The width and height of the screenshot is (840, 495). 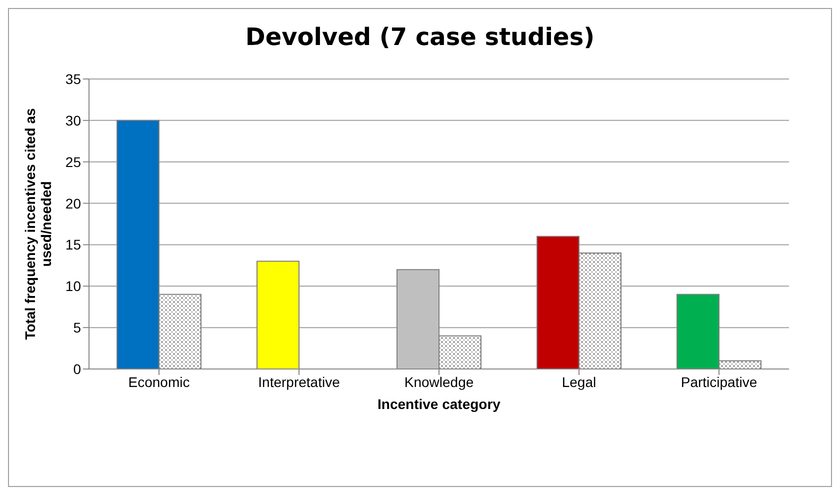 What do you see at coordinates (73, 244) in the screenshot?
I see `y-tick-label: 15` at bounding box center [73, 244].